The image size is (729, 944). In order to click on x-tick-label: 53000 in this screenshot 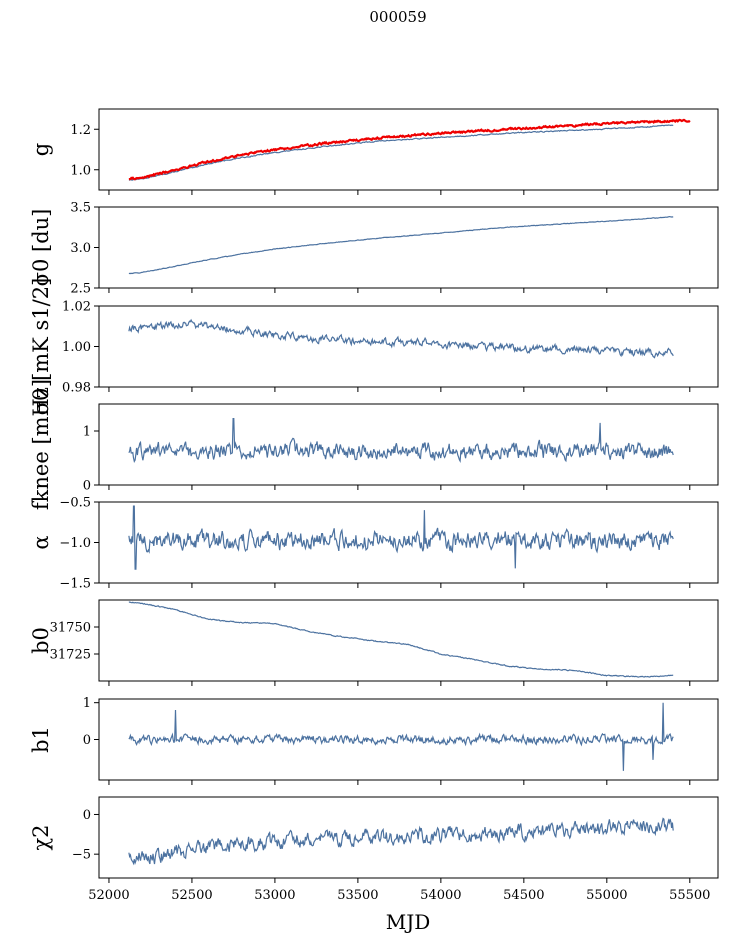, I will do `click(274, 895)`.